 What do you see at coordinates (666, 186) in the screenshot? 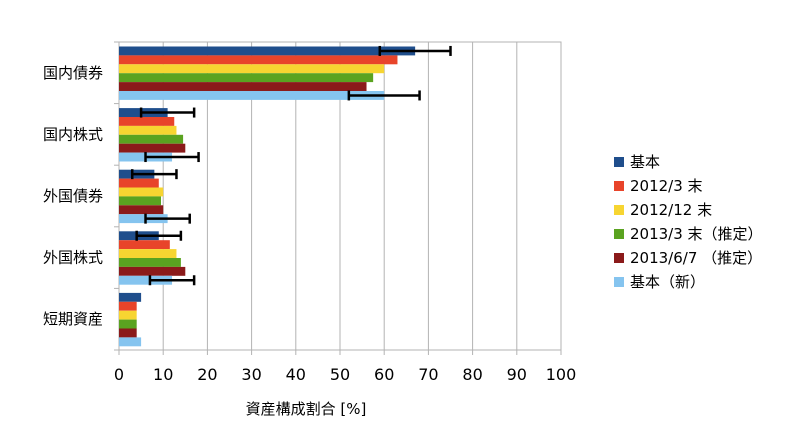
I see `legend-label: 2012/3 末` at bounding box center [666, 186].